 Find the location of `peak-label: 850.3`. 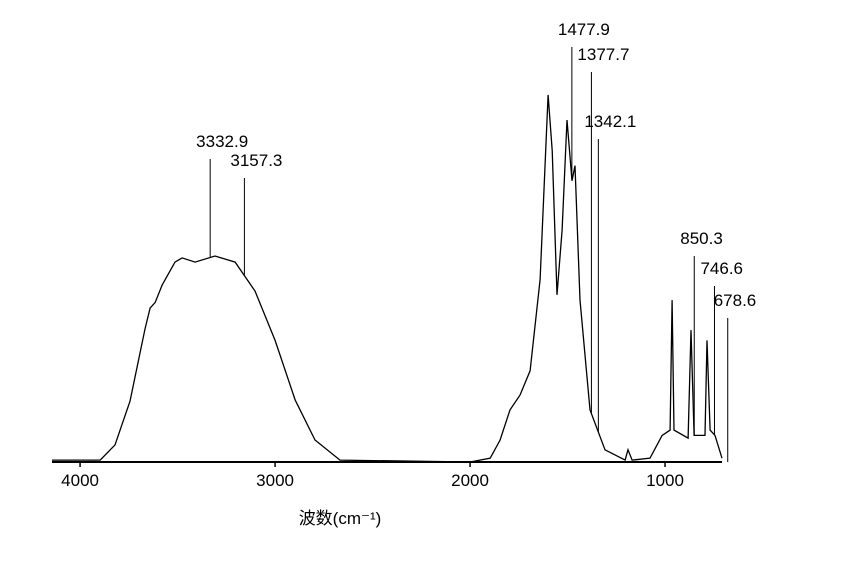

peak-label: 850.3 is located at coordinates (701, 238).